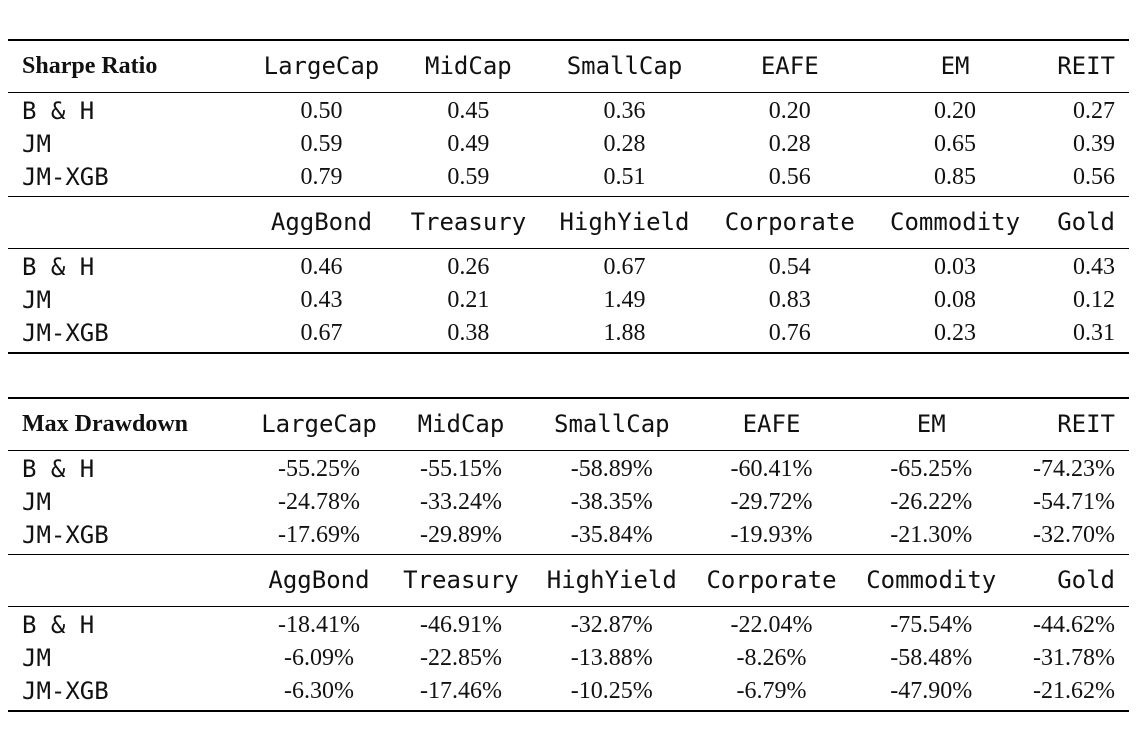 The height and width of the screenshot is (734, 1138). What do you see at coordinates (128, 65) in the screenshot?
I see `table-title: Sharpe Ratio` at bounding box center [128, 65].